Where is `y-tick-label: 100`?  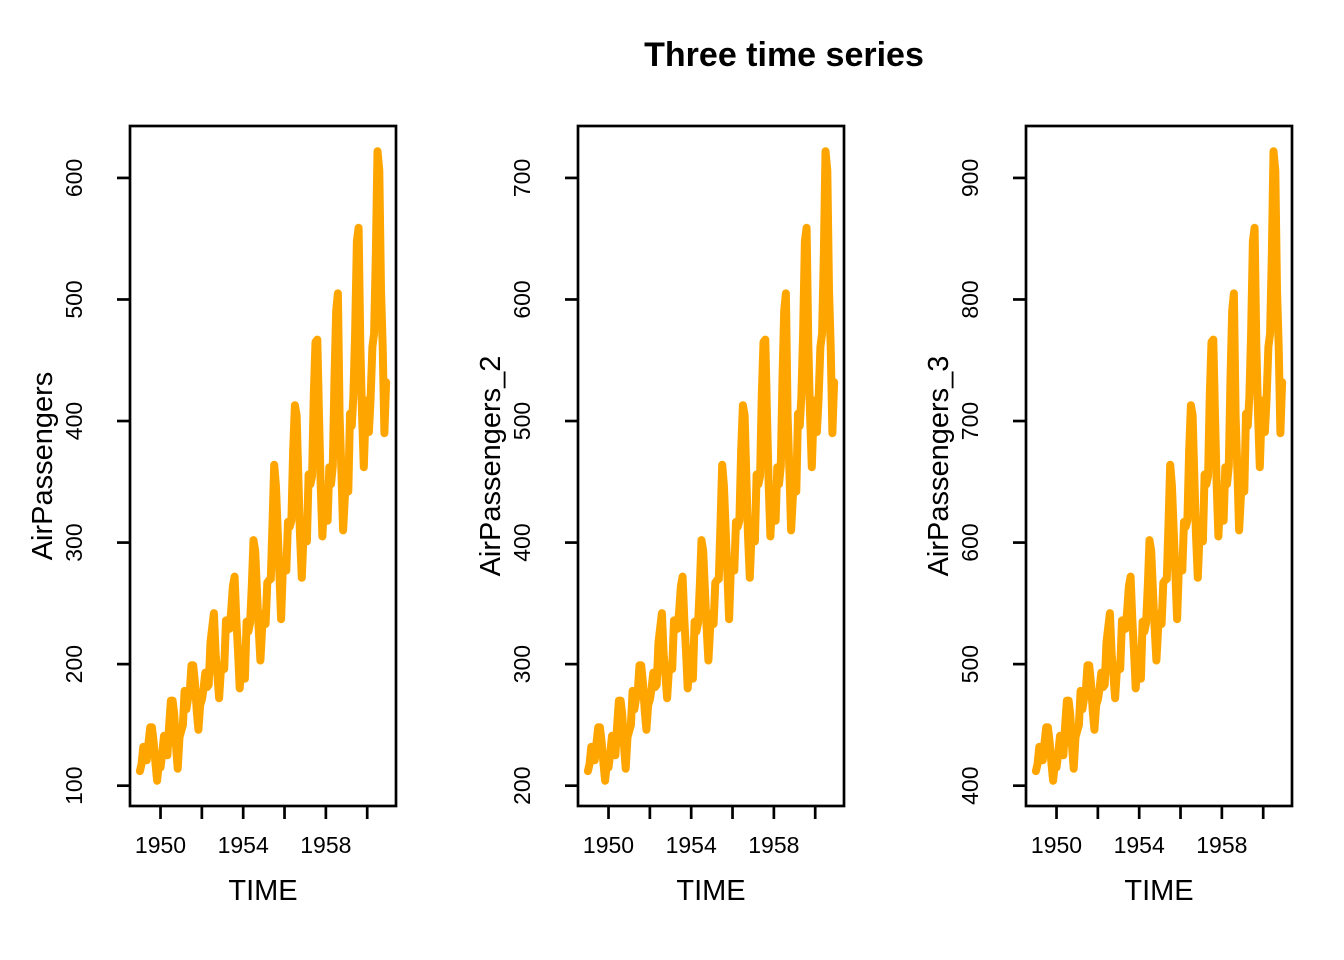 y-tick-label: 100 is located at coordinates (74, 785).